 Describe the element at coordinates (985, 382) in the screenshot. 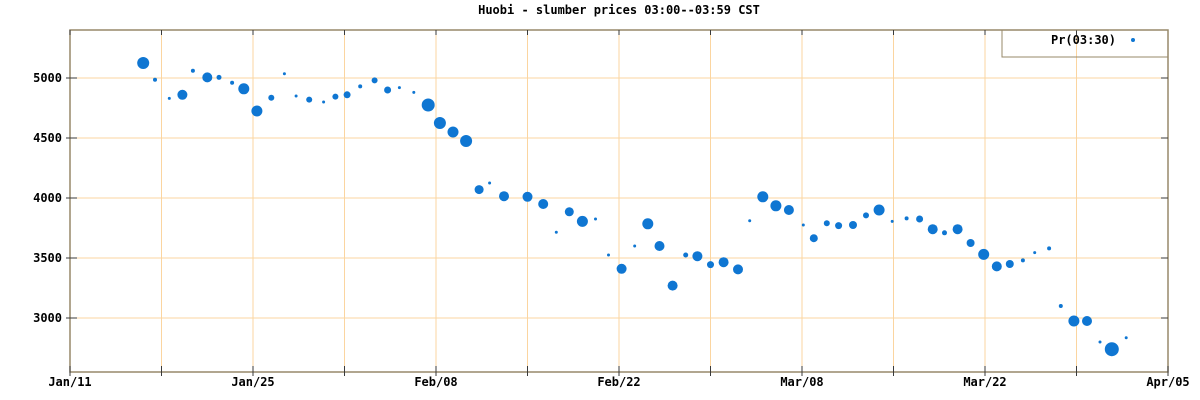

I see `x-tick-label: Mar/22` at that location.